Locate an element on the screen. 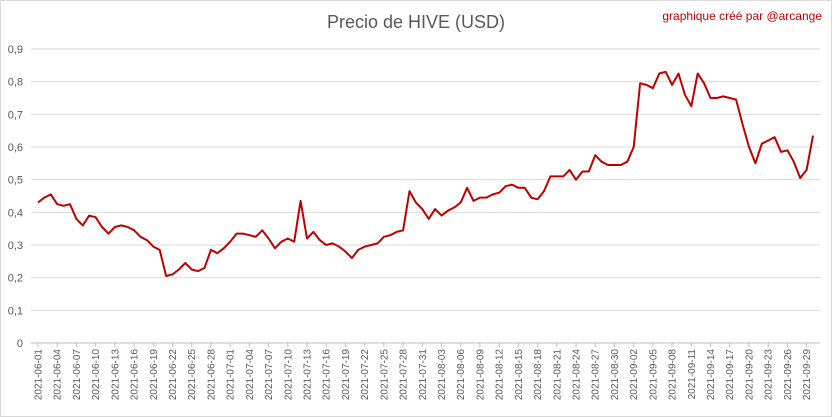 Image resolution: width=832 pixels, height=417 pixels. y-tick-label: 0,1 is located at coordinates (15, 311).